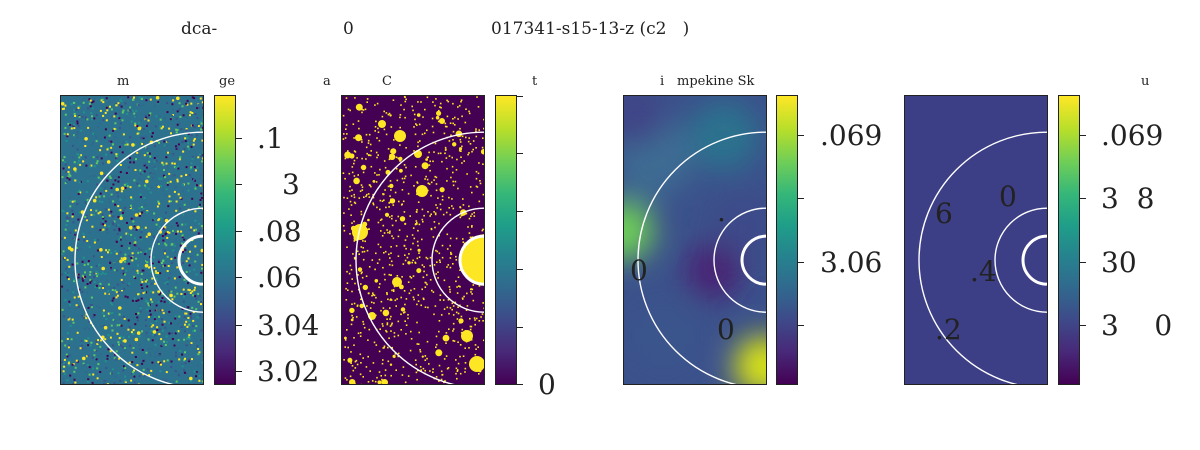 This screenshot has height=450, width=1200. Describe the element at coordinates (279, 231) in the screenshot. I see `colorbar-1-tick-label: .08` at that location.